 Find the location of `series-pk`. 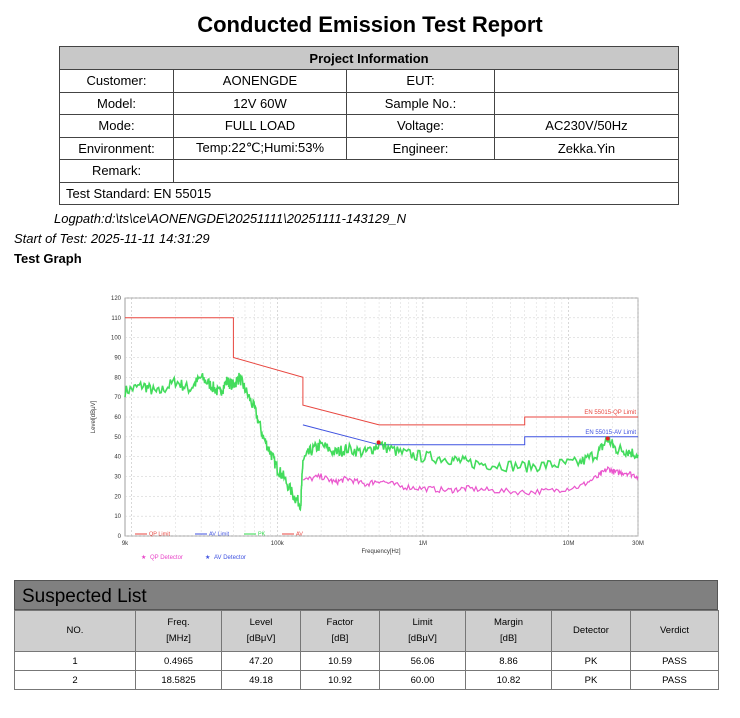

series-pk is located at coordinates (381, 442).